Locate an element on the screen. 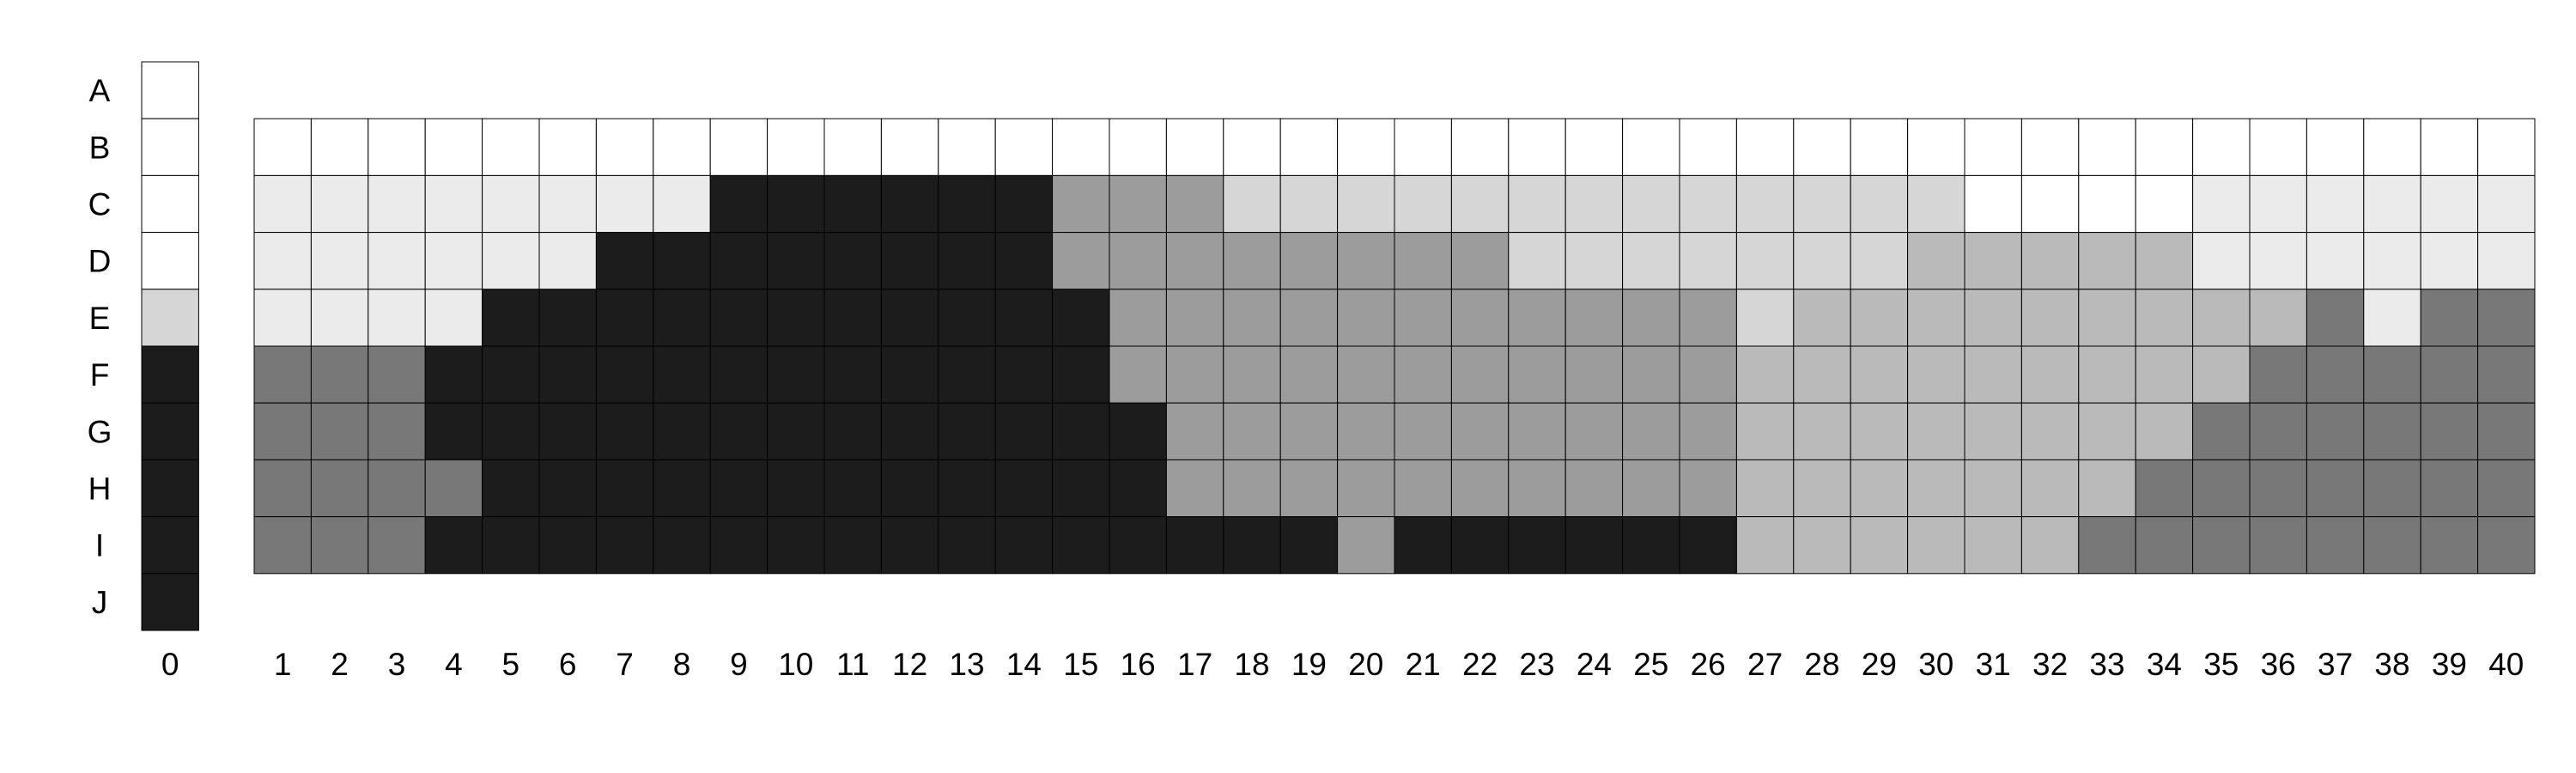 Image resolution: width=2576 pixels, height=773 pixels. column-label-23: 23 is located at coordinates (1536, 664).